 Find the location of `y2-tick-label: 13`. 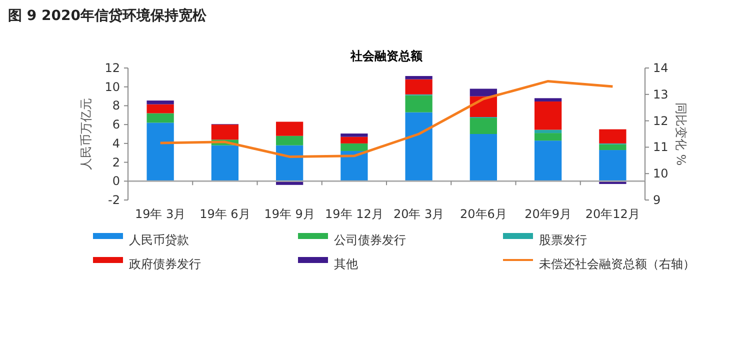

y2-tick-label: 13 is located at coordinates (660, 94).